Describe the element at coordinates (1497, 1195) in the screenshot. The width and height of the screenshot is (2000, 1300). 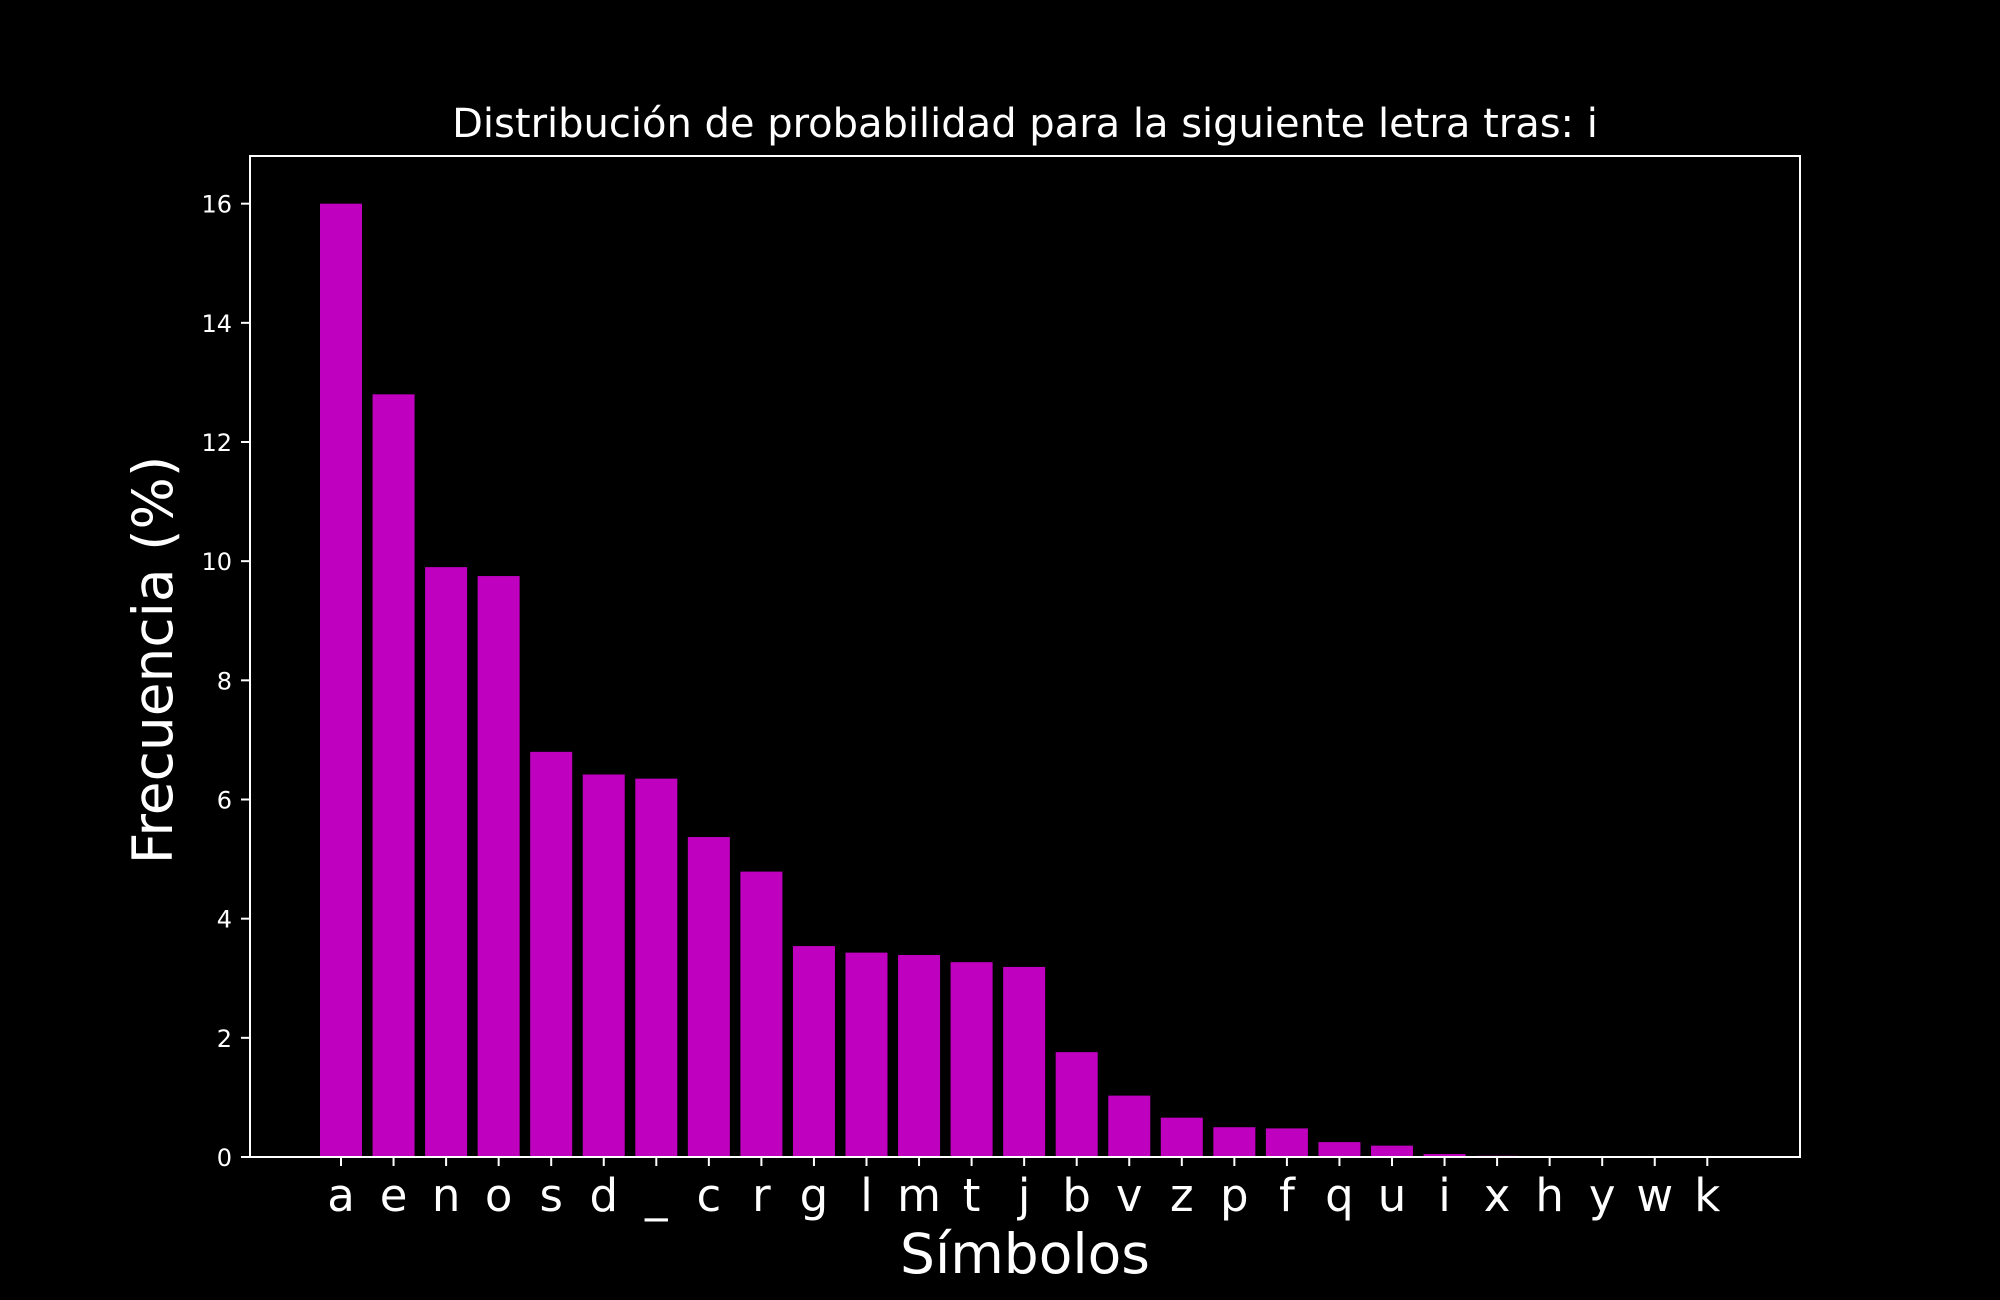
I see `x-tick-label: x` at that location.